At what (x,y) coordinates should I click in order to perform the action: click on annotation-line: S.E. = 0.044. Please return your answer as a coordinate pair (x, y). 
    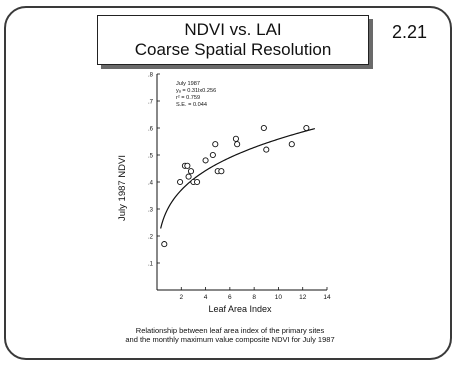
    Looking at the image, I should click on (191, 105).